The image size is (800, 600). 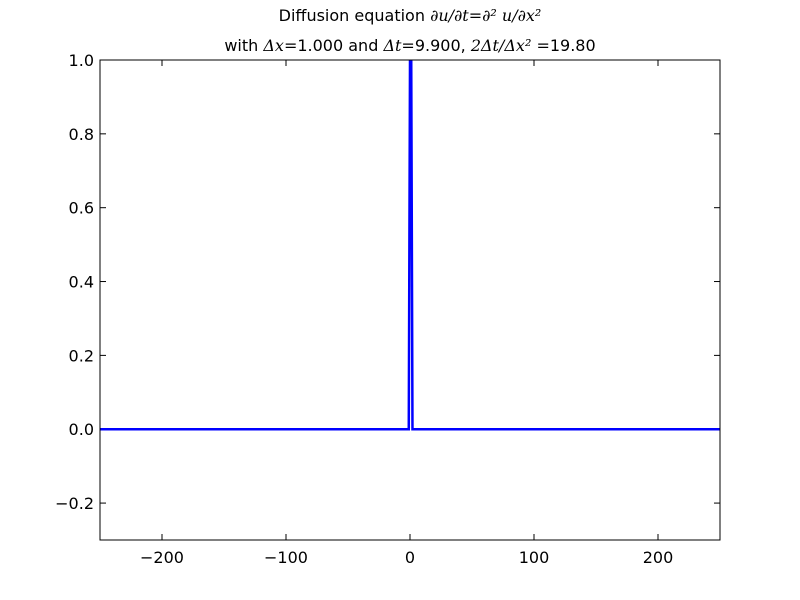 I want to click on y-tick-label: 1.0, so click(x=81, y=60).